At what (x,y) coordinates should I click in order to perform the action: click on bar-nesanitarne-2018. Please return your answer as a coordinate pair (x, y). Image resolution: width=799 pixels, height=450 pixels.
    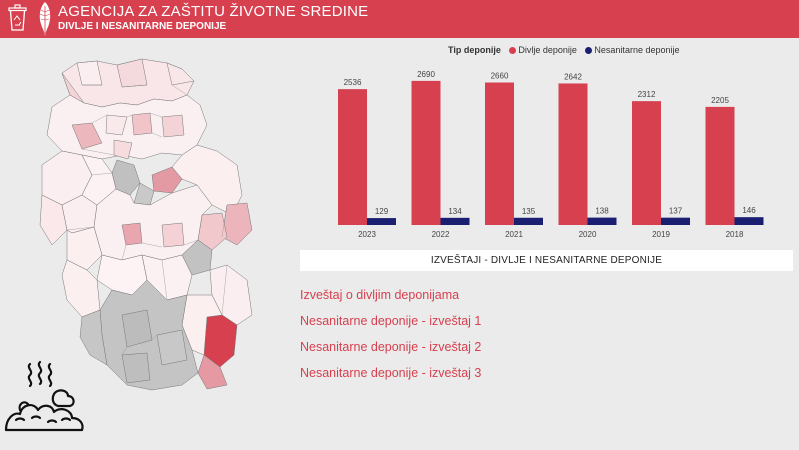
    Looking at the image, I should click on (749, 221).